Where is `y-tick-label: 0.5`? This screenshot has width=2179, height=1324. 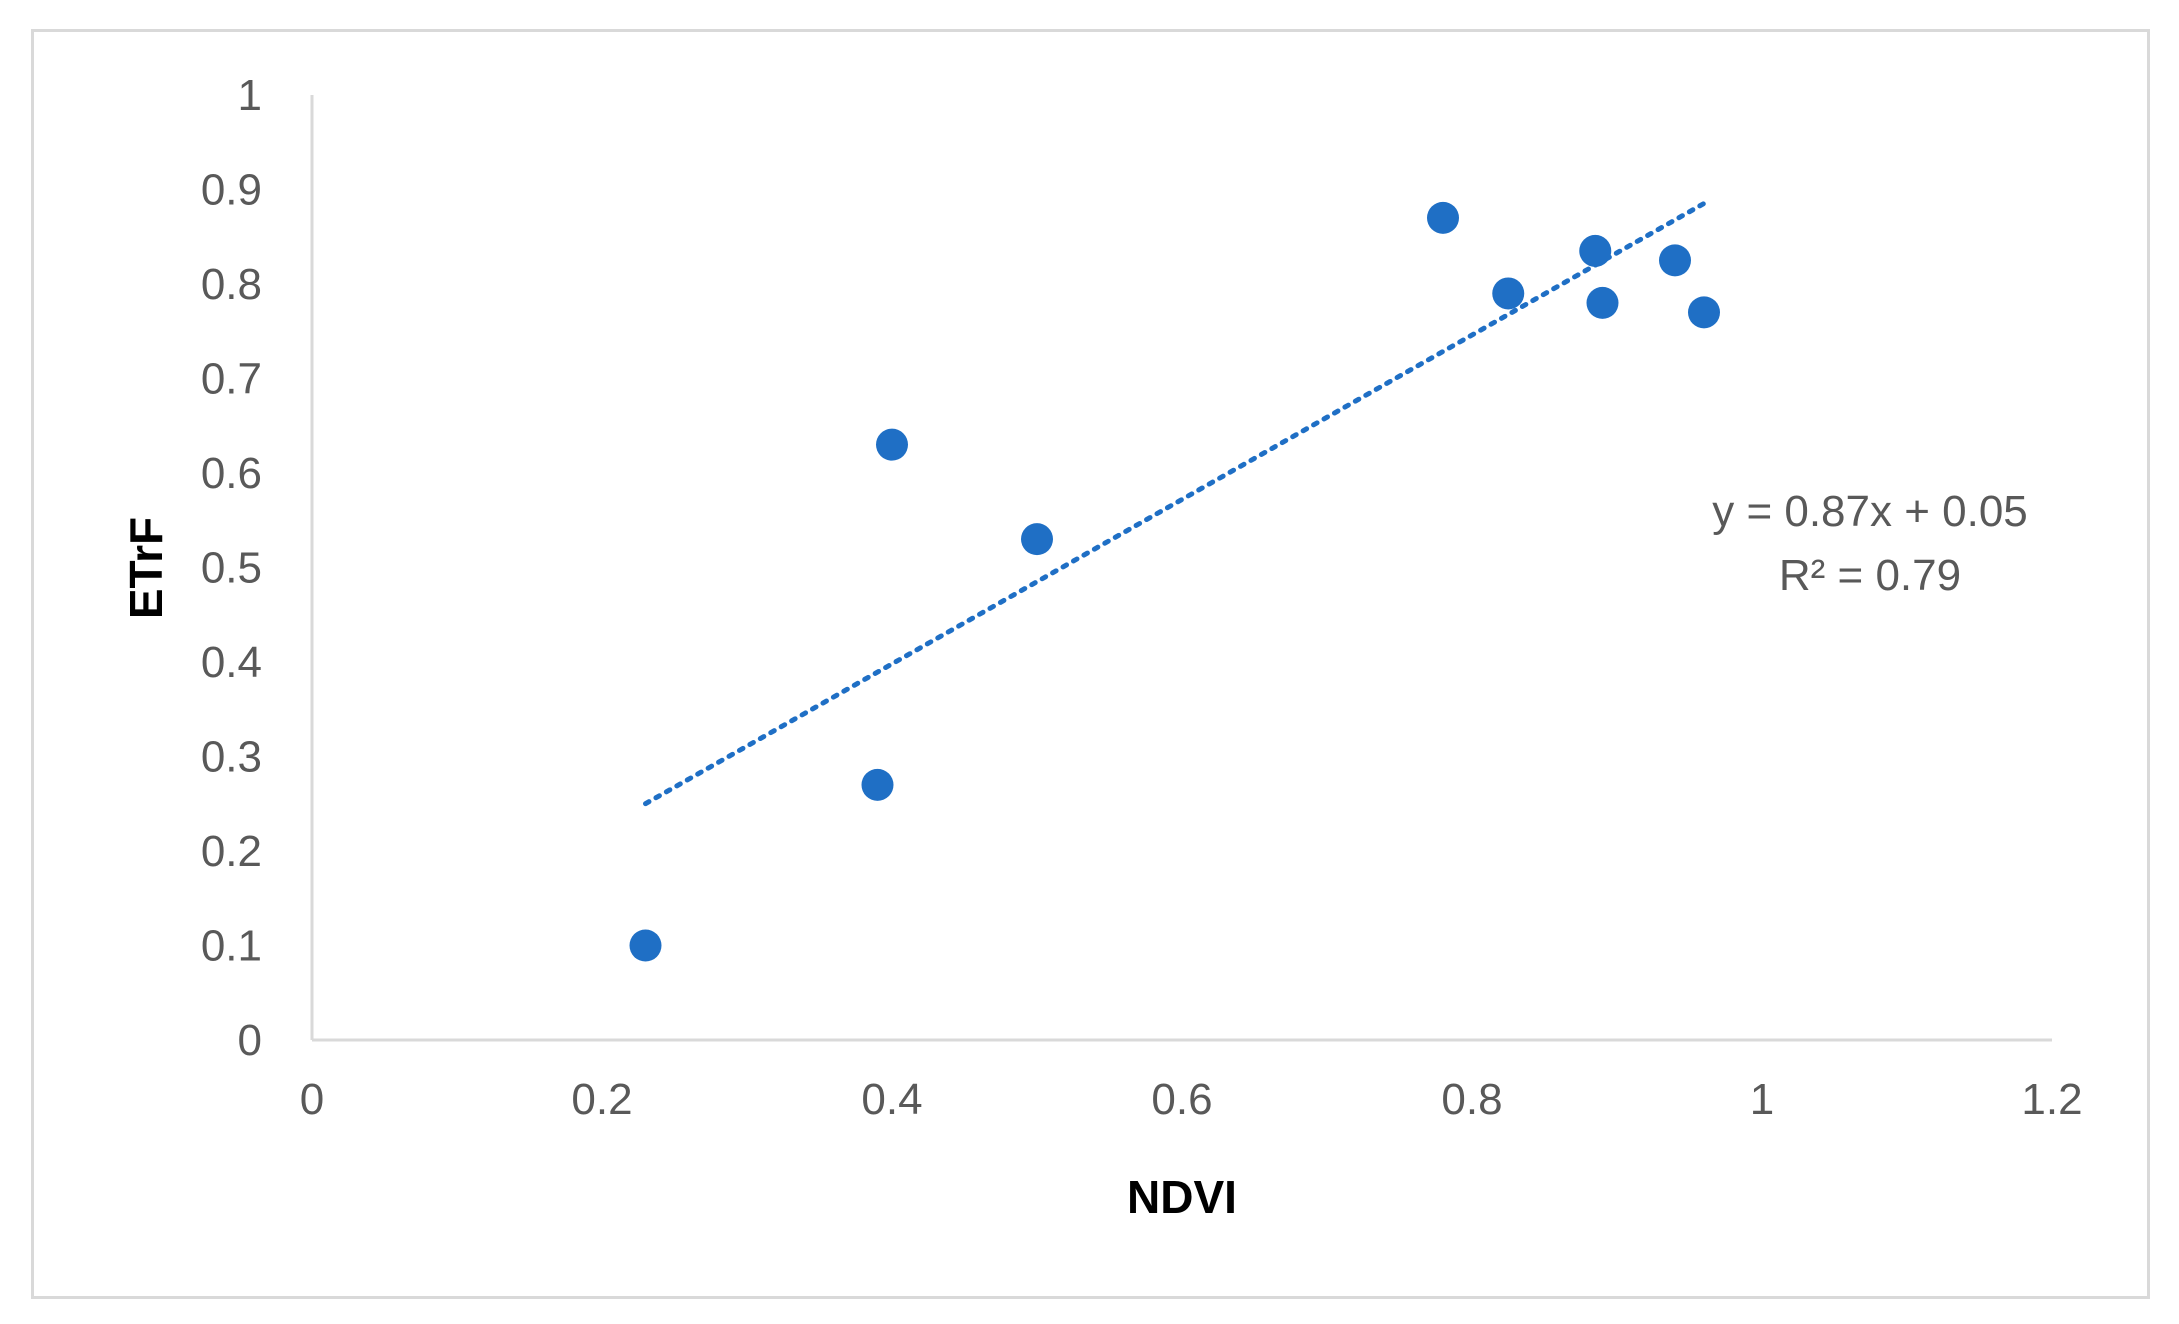 y-tick-label: 0.5 is located at coordinates (231, 568).